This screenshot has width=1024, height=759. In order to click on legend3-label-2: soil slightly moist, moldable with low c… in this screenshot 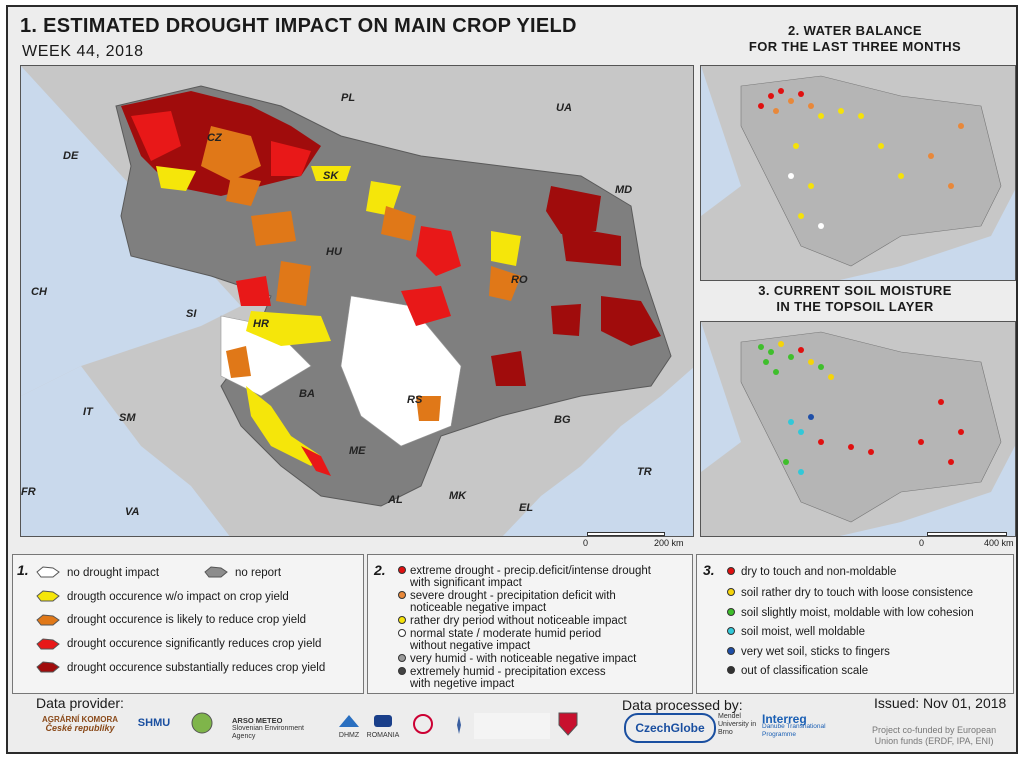, I will do `click(857, 613)`.